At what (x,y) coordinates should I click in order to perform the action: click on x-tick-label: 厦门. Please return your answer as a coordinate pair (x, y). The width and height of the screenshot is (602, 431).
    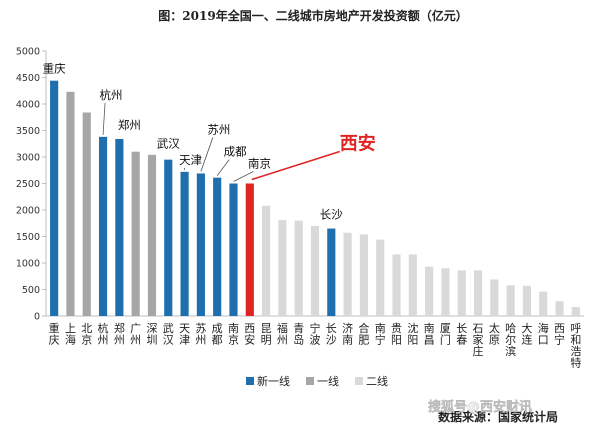
    Looking at the image, I should click on (445, 334).